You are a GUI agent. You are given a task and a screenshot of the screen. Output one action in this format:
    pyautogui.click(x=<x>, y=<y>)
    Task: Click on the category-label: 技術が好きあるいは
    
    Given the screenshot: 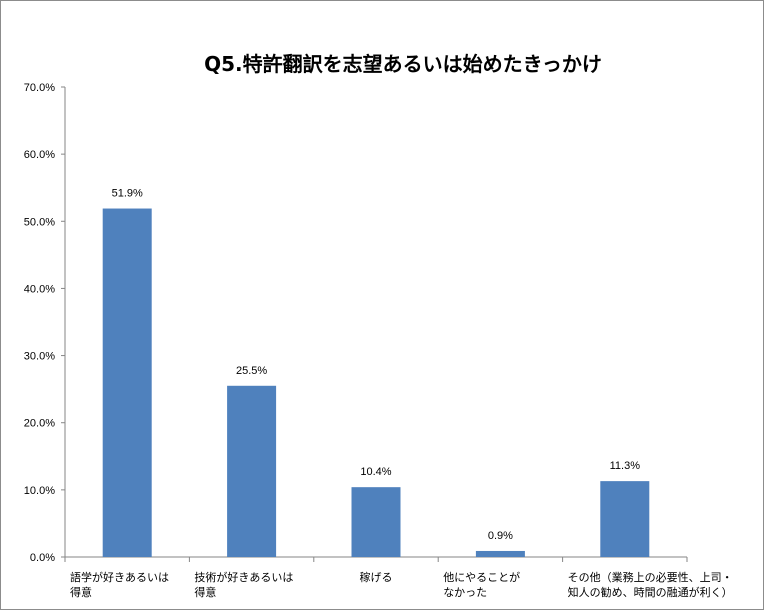 What is the action you would take?
    pyautogui.click(x=243, y=577)
    